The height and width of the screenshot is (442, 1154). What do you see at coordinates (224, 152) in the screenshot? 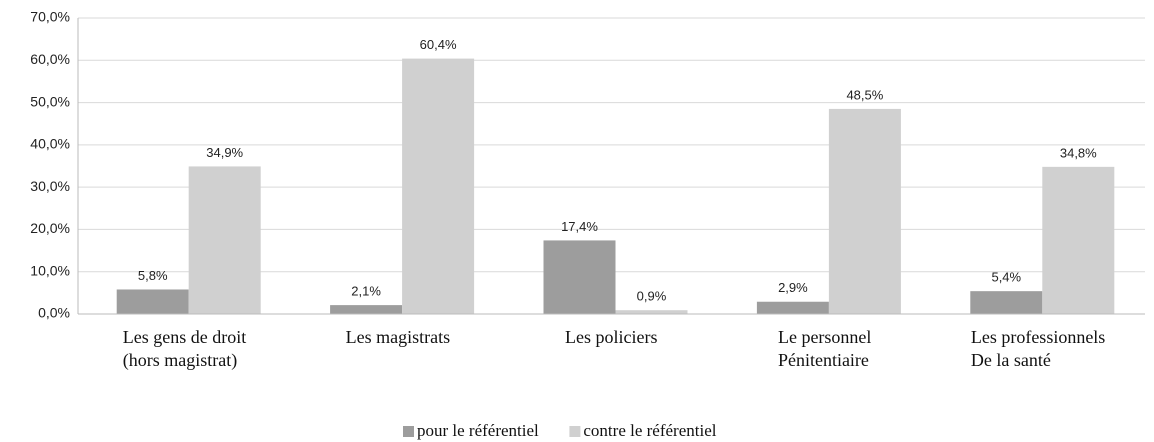
I see `data-label: 34,9%` at bounding box center [224, 152].